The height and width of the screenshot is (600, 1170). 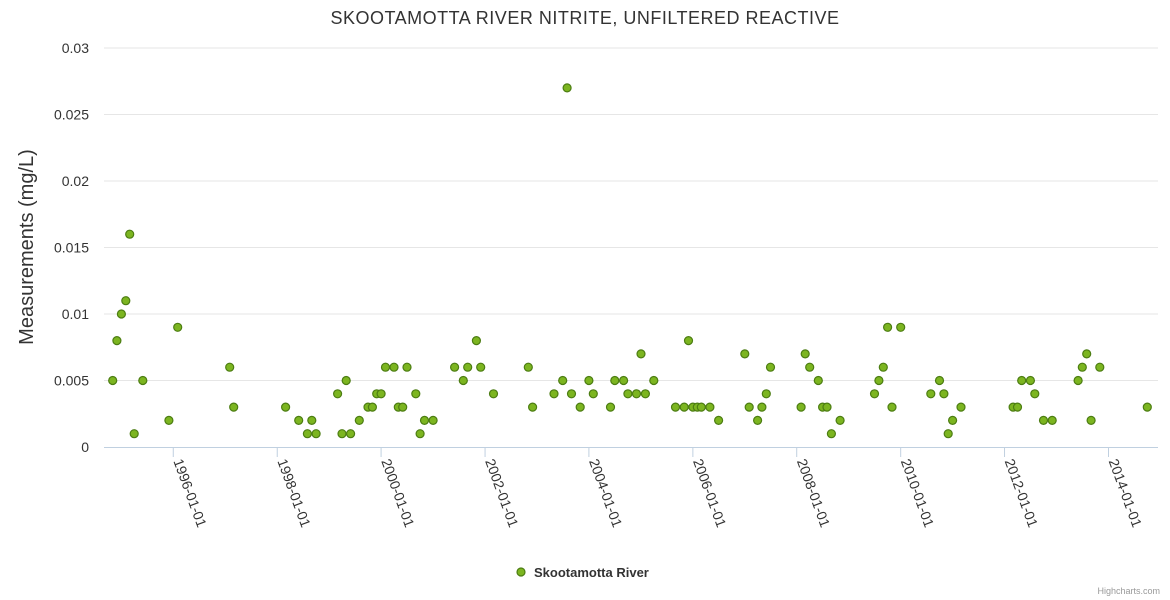 What do you see at coordinates (591, 572) in the screenshot?
I see `legend-label: Skootamotta River` at bounding box center [591, 572].